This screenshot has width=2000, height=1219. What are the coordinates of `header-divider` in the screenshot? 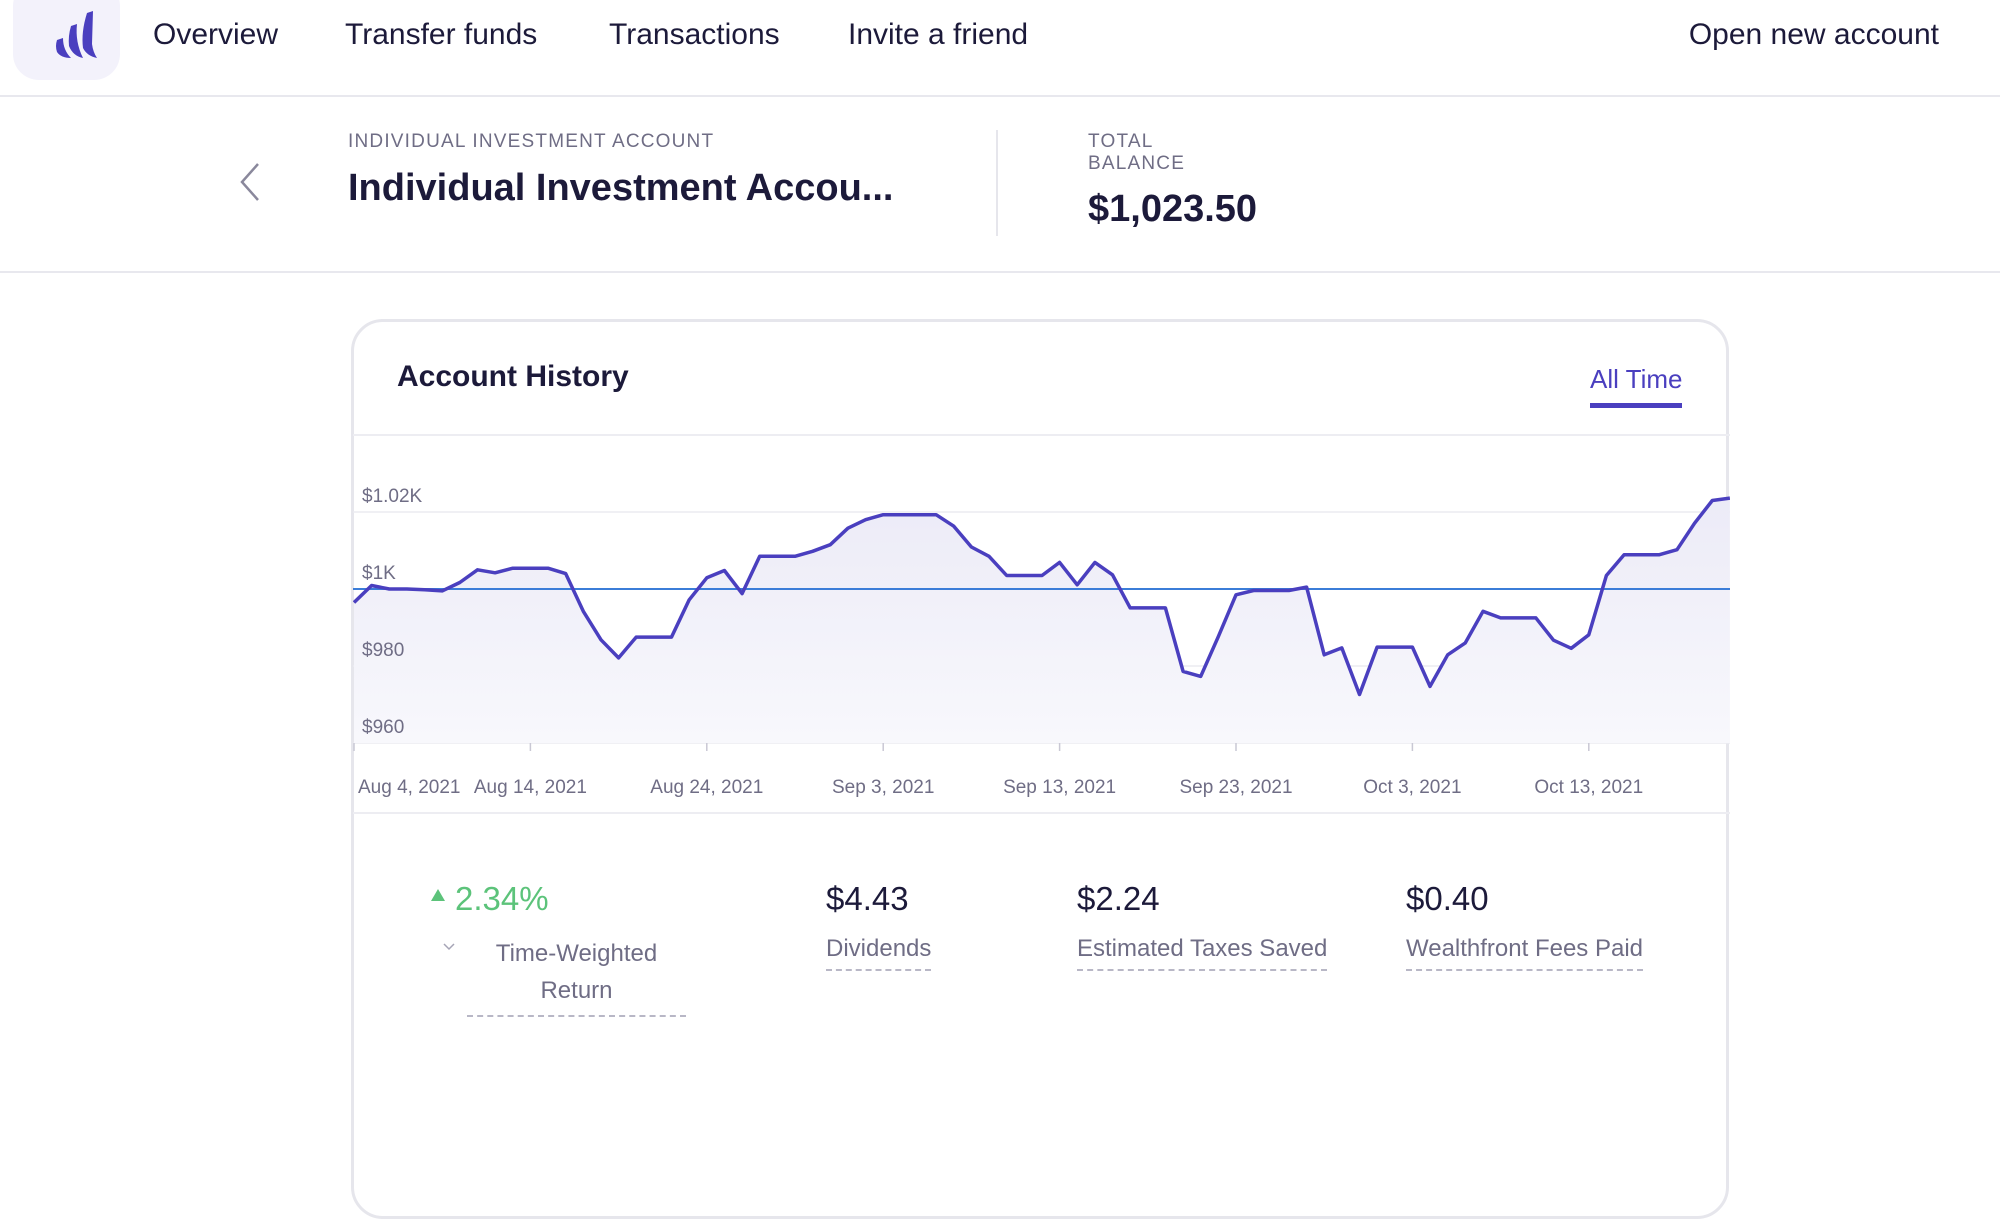 It's located at (997, 183).